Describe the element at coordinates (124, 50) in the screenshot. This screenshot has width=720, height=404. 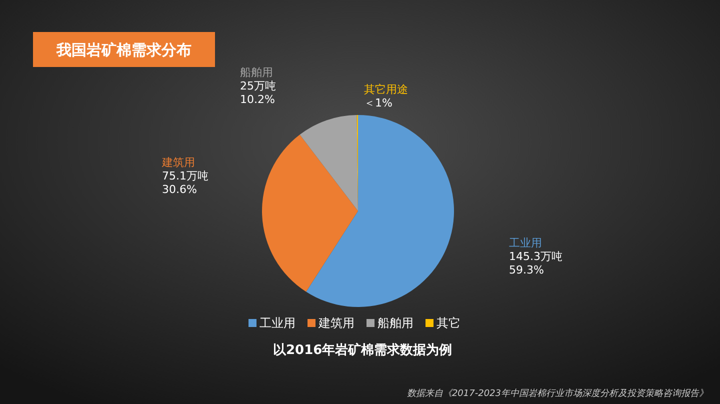
I see `chart-title: 我国岩矿棉需求分布` at that location.